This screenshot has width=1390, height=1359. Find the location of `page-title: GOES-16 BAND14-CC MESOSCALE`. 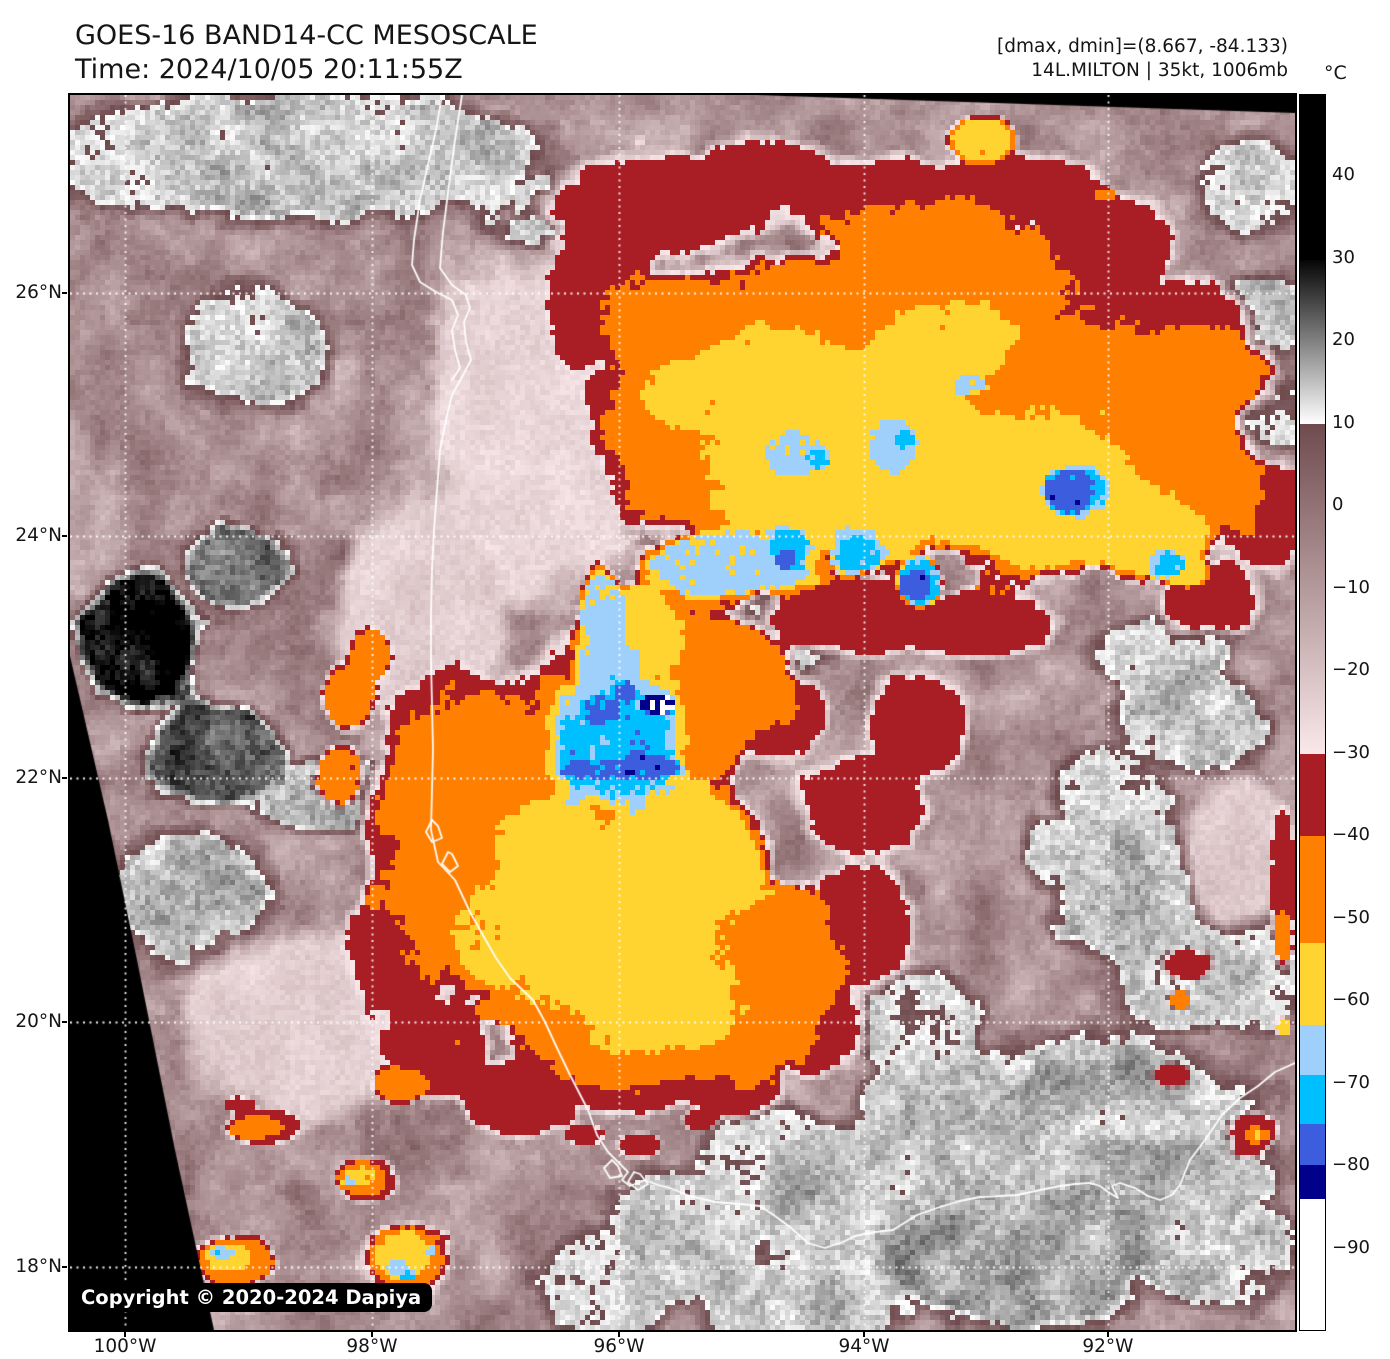

page-title: GOES-16 BAND14-CC MESOSCALE is located at coordinates (306, 35).